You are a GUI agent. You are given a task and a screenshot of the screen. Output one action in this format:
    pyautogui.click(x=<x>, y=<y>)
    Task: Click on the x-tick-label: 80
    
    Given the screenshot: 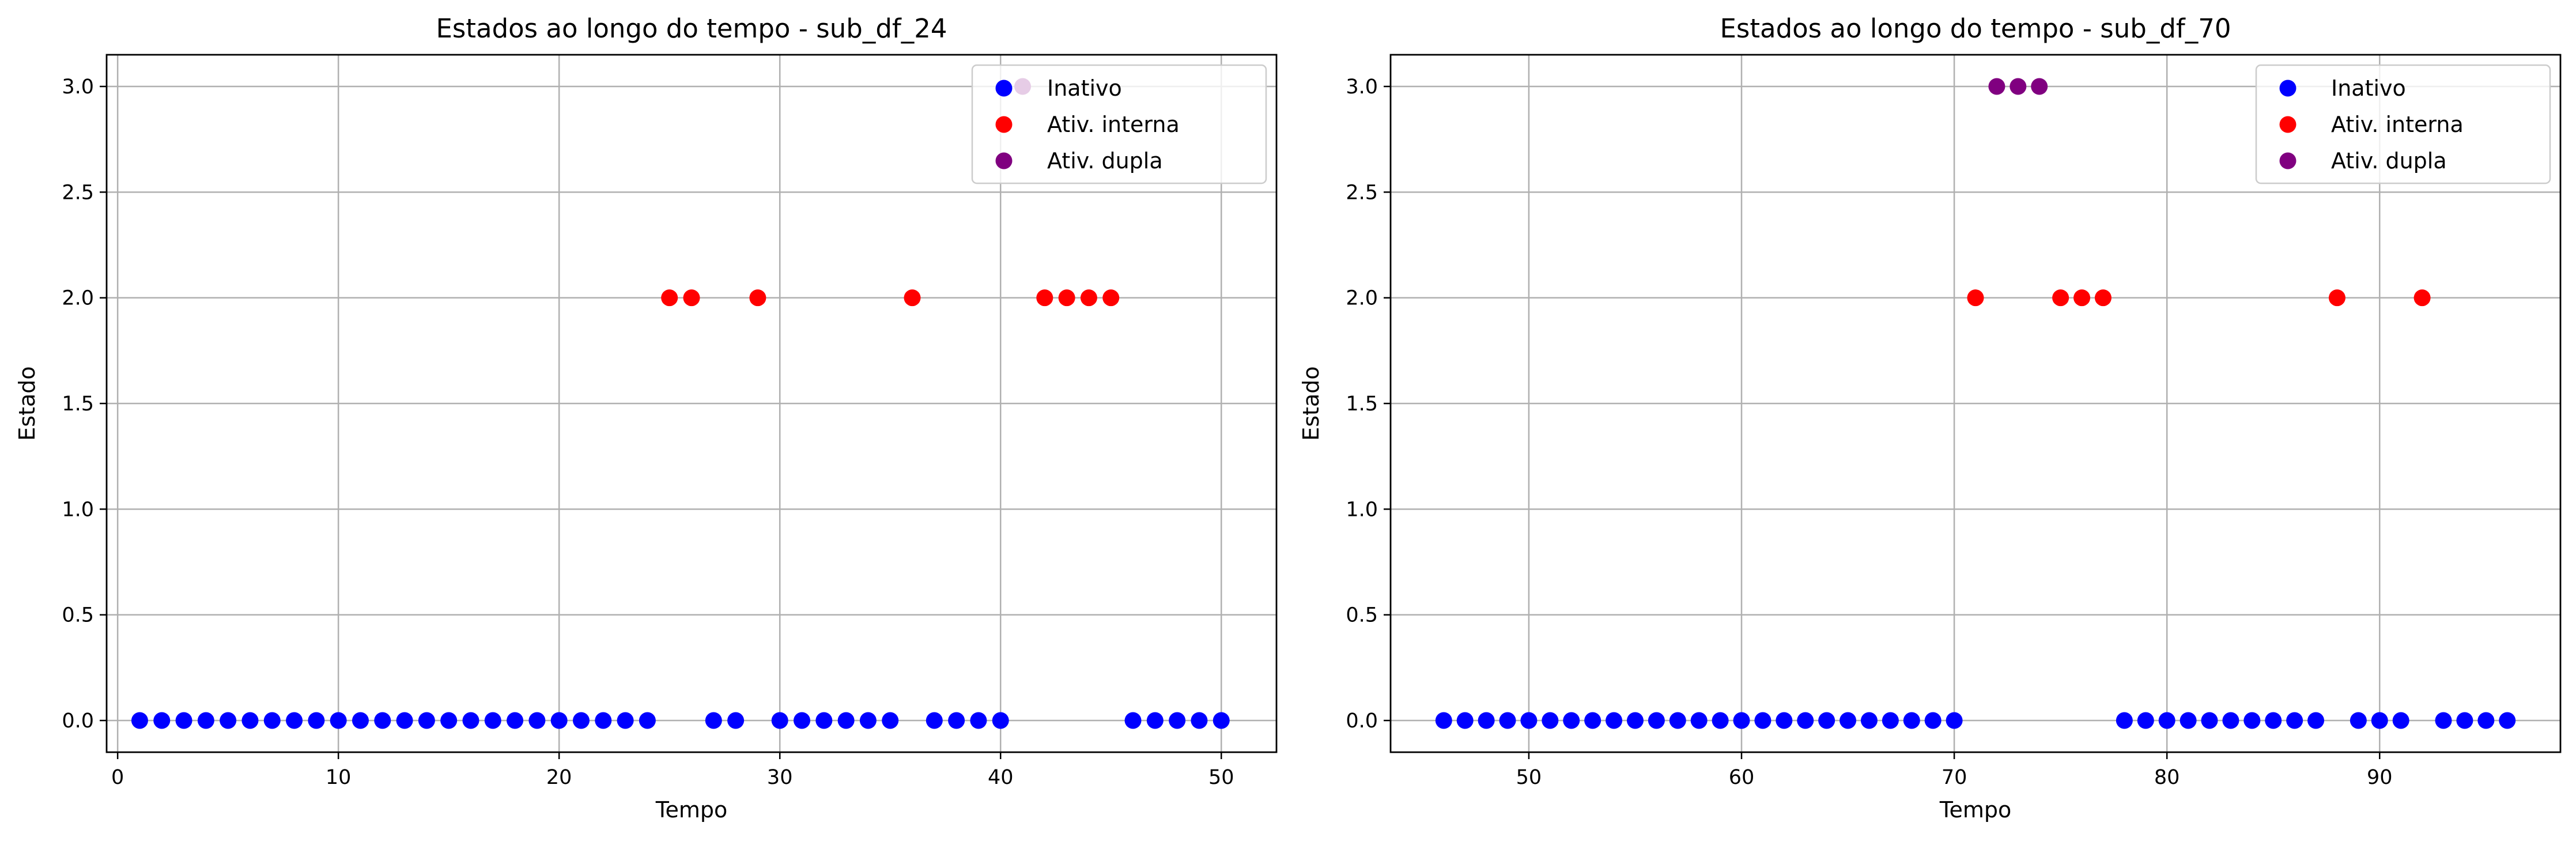 What is the action you would take?
    pyautogui.click(x=2167, y=777)
    